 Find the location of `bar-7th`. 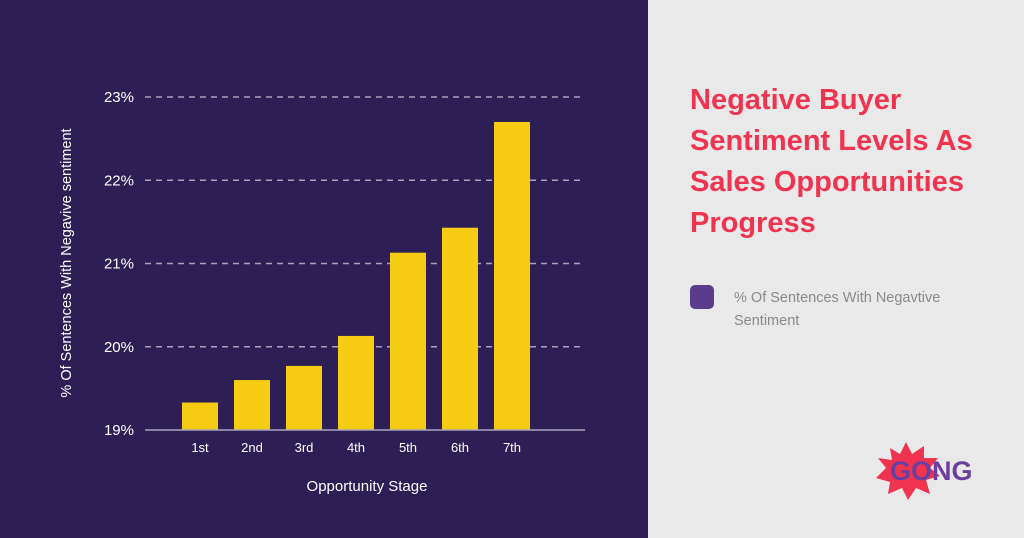

bar-7th is located at coordinates (512, 275).